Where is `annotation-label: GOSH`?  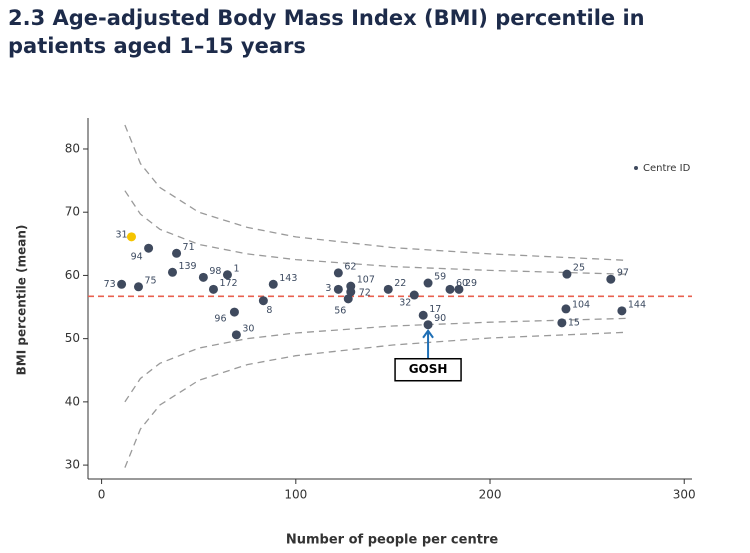
annotation-label: GOSH is located at coordinates (428, 369).